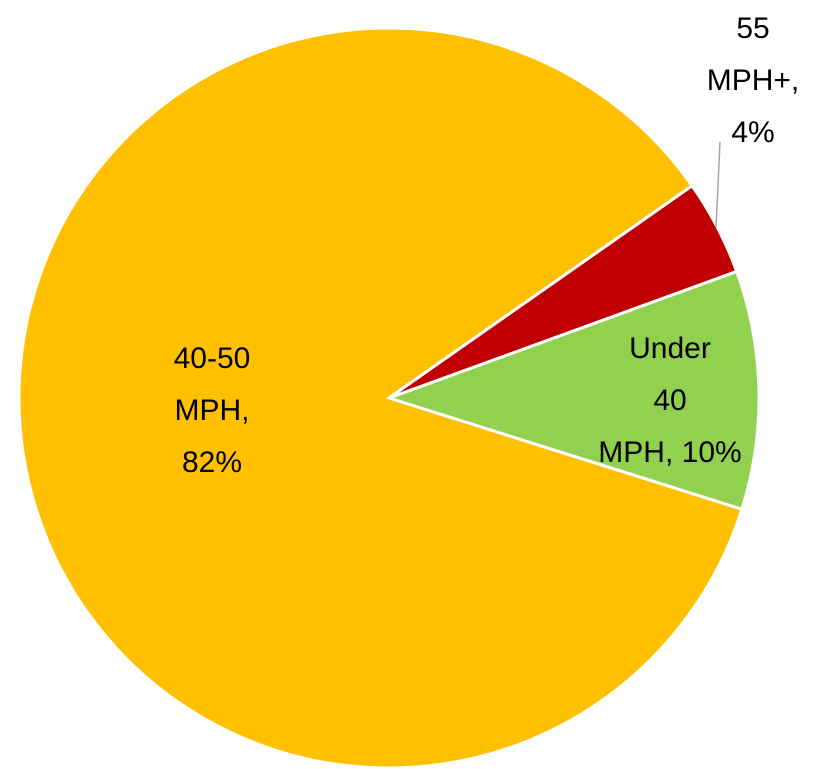  I want to click on data-label: 40-50 MPH, 82%, so click(212, 410).